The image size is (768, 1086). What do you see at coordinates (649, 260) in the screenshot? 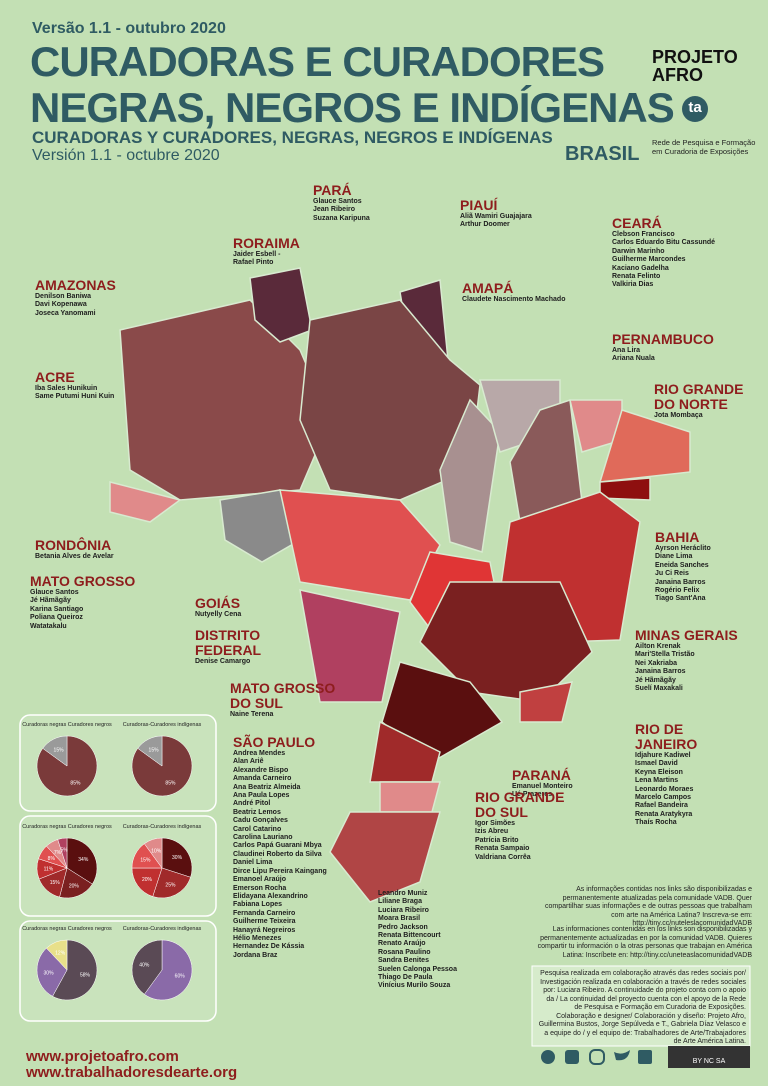
I see `person: Guilherme Marcondes` at bounding box center [649, 260].